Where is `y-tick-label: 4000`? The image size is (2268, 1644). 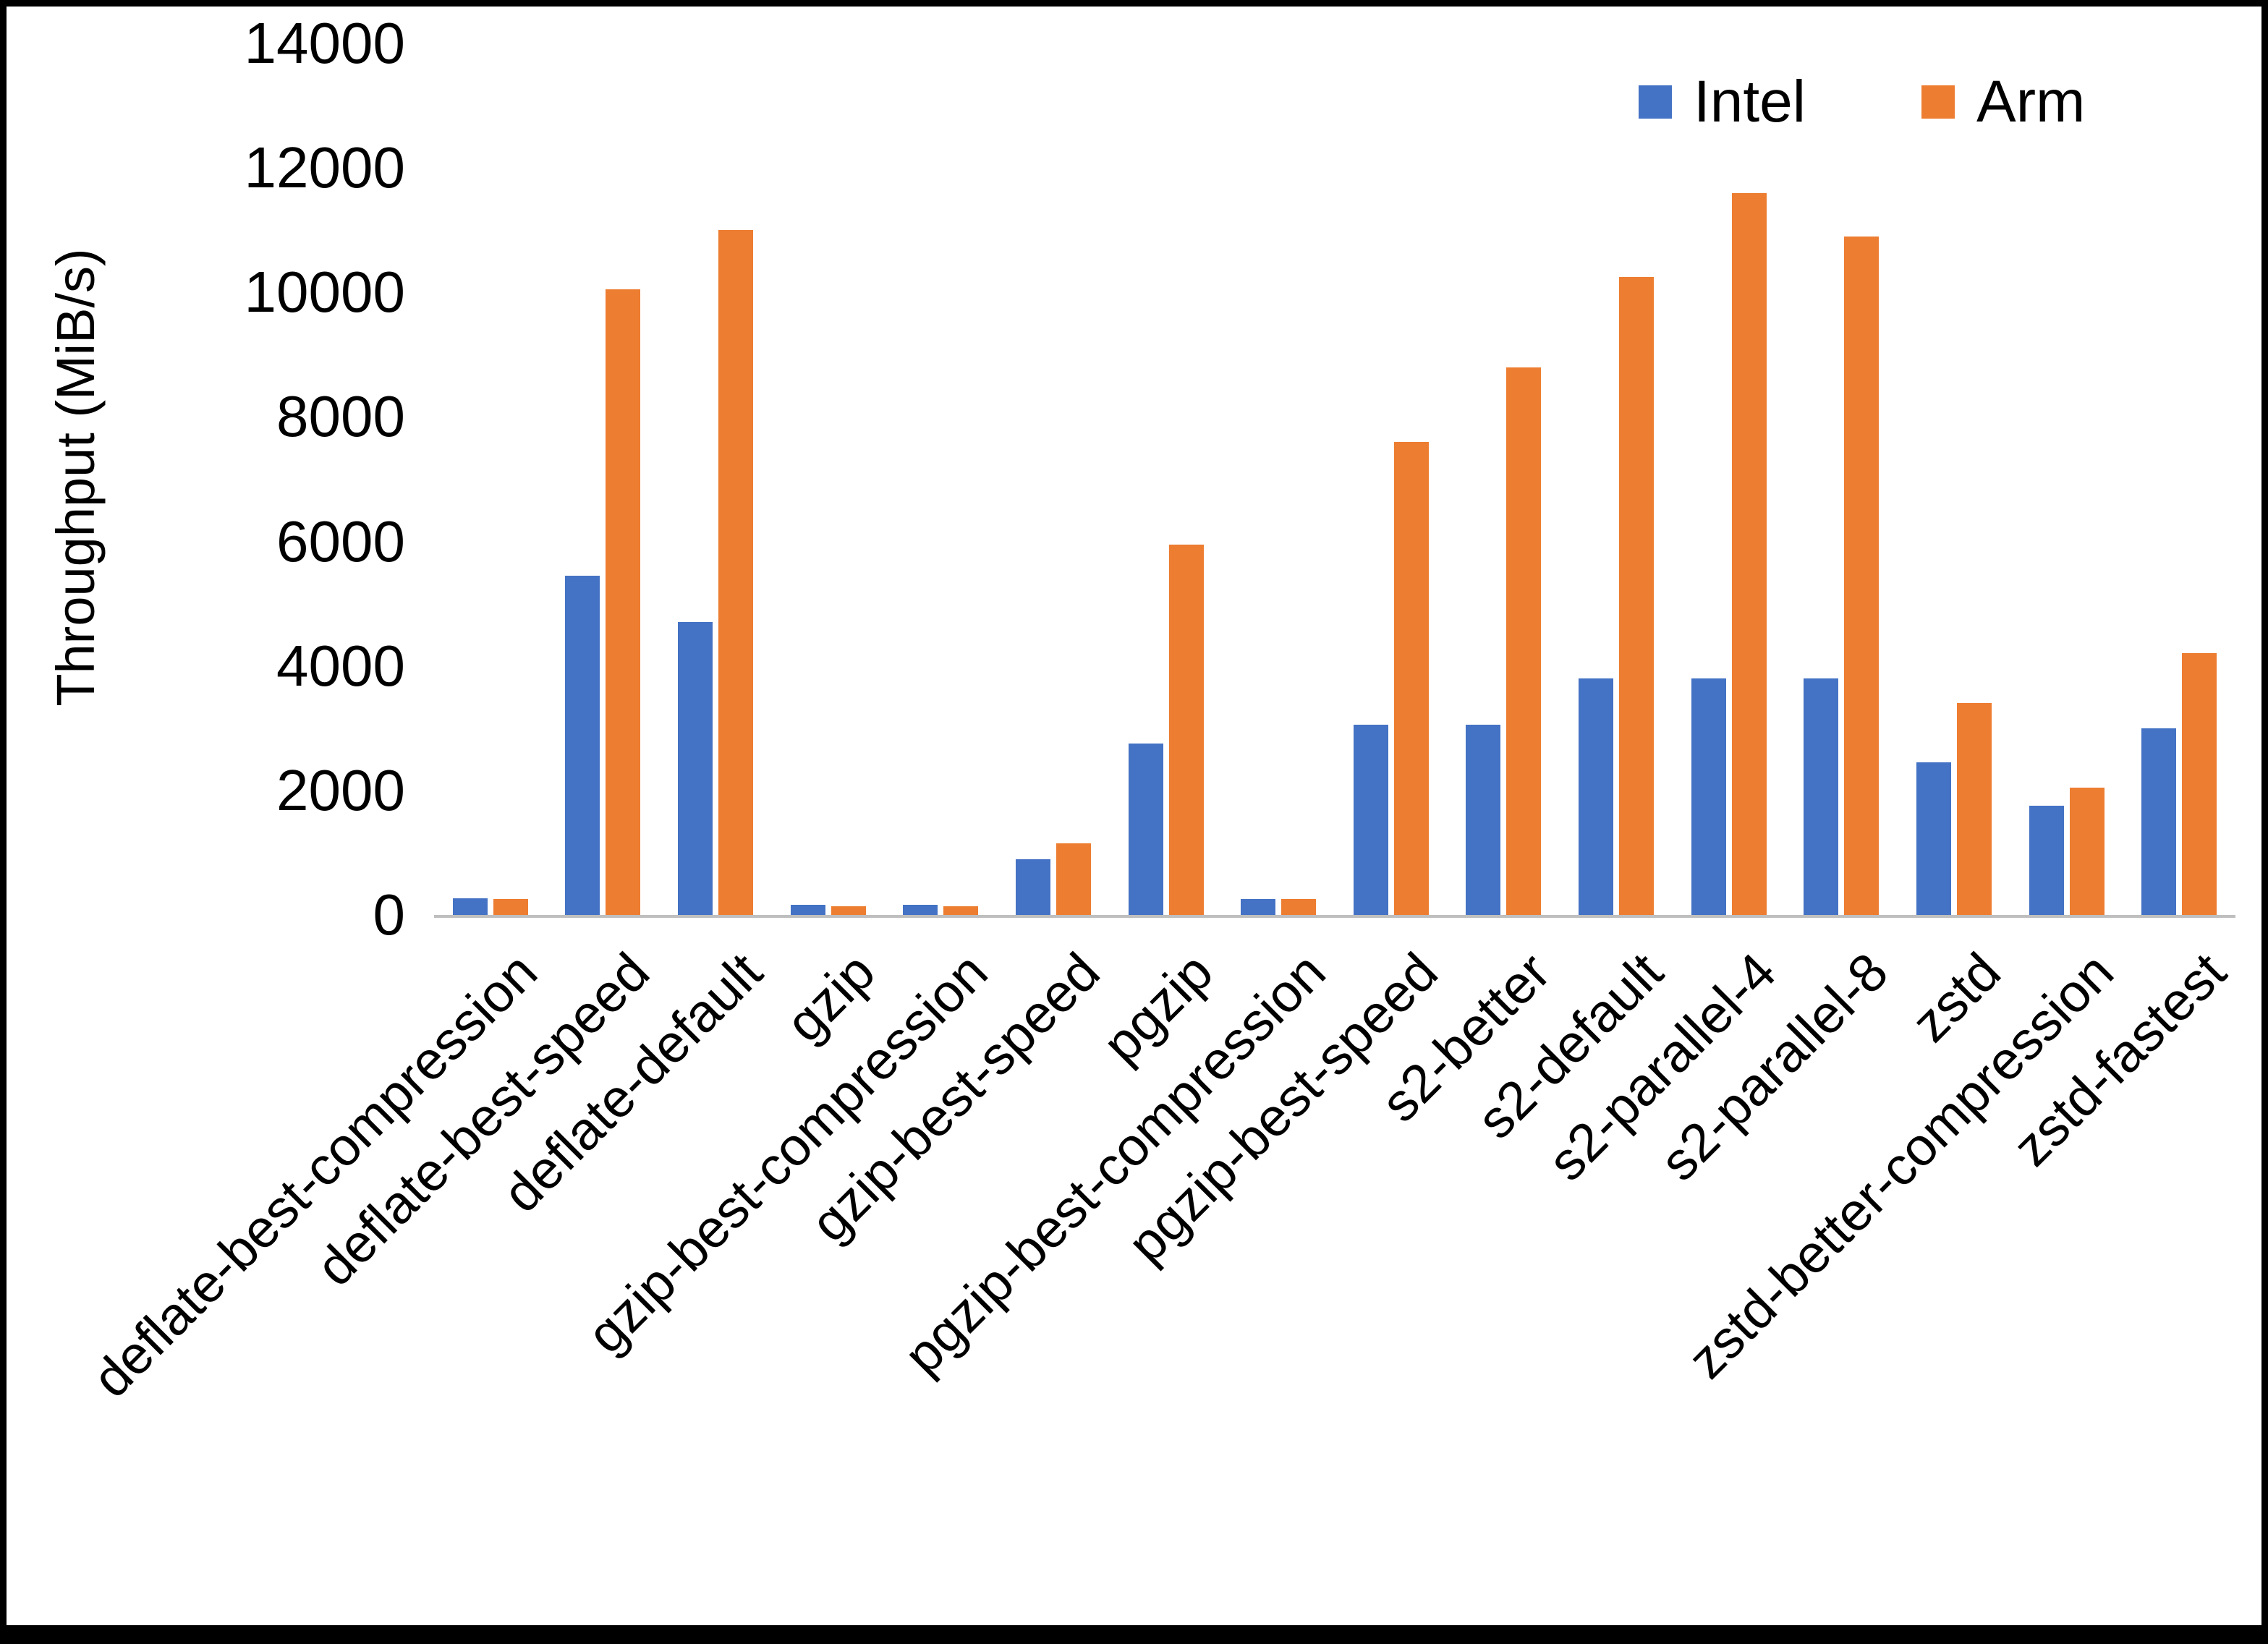
y-tick-label: 4000 is located at coordinates (340, 665).